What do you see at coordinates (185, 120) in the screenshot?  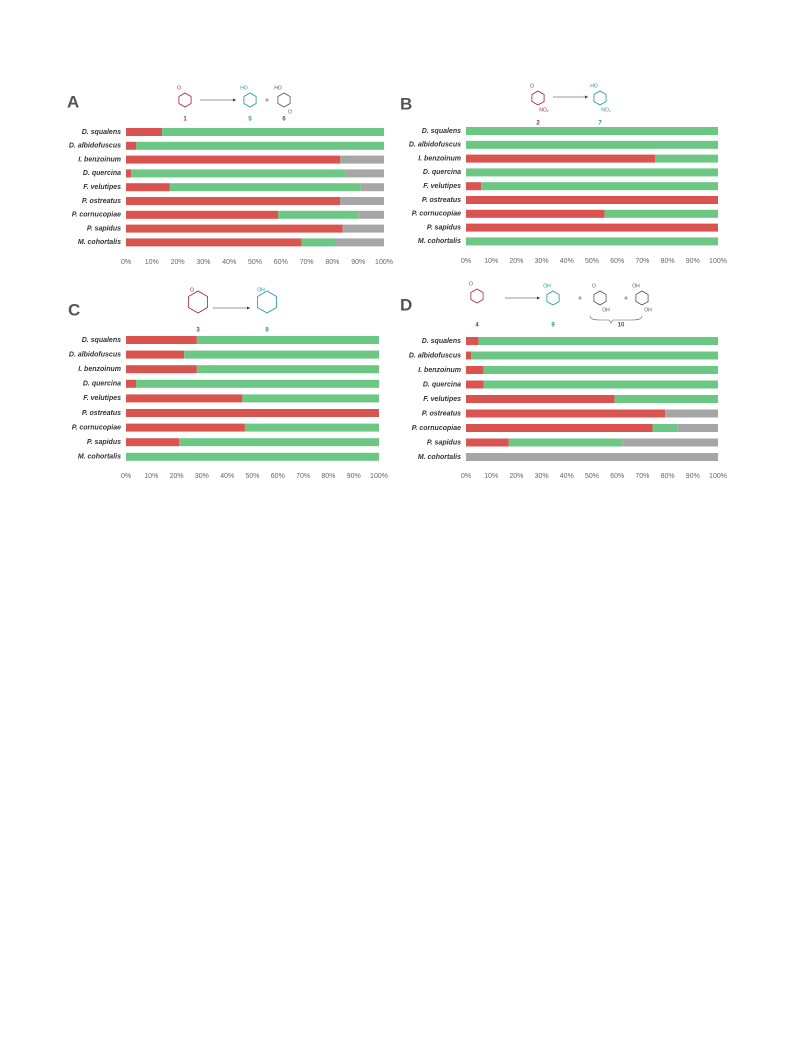 I see `compound-number: 1` at bounding box center [185, 120].